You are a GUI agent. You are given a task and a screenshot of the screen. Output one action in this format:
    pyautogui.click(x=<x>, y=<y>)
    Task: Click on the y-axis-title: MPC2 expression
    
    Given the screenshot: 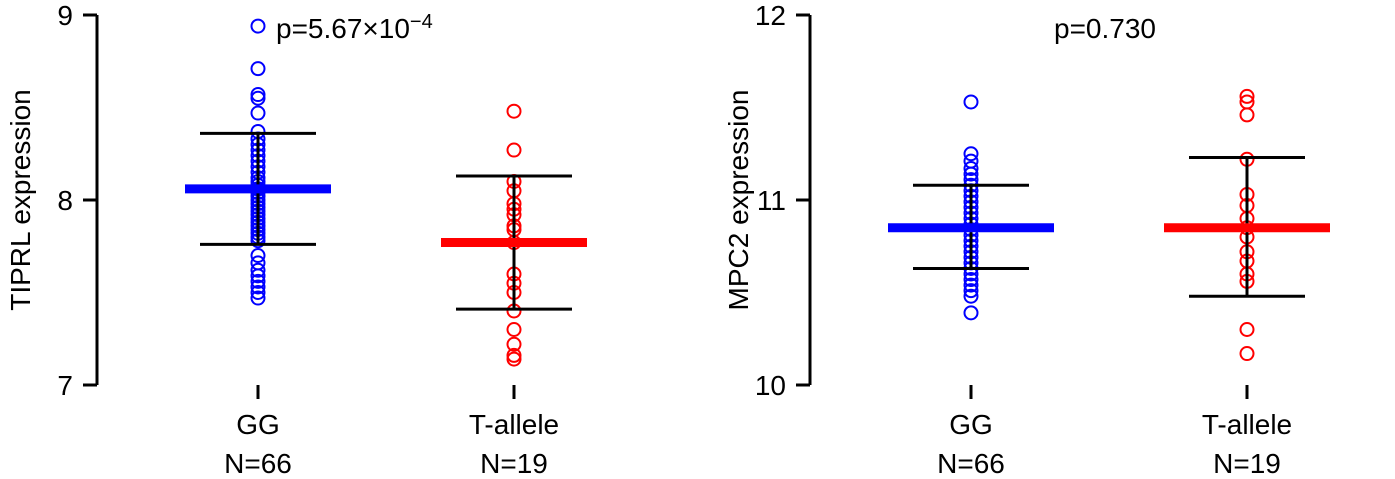 What is the action you would take?
    pyautogui.click(x=738, y=200)
    